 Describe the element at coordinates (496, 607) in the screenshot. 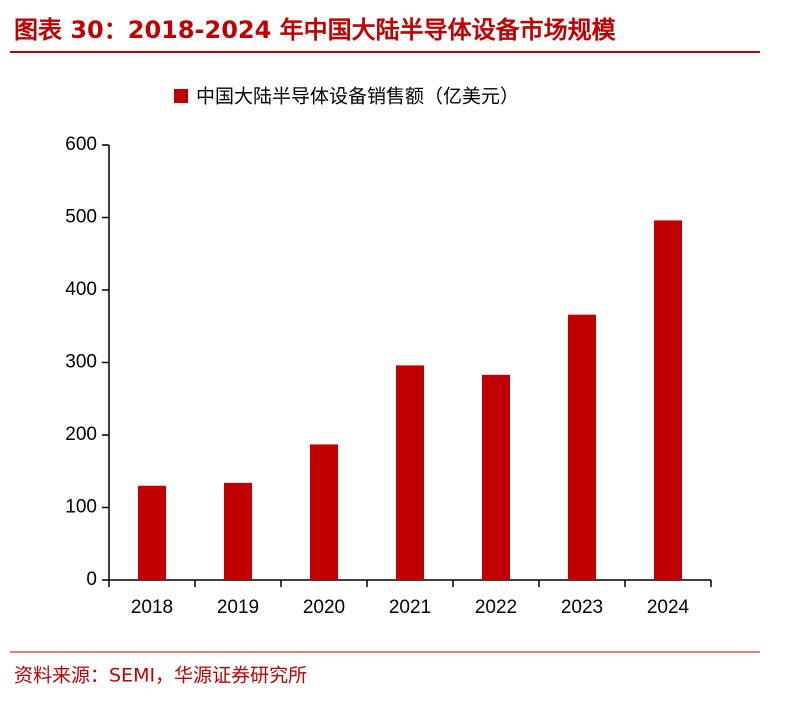

I see `x-tick-label: 2022` at that location.